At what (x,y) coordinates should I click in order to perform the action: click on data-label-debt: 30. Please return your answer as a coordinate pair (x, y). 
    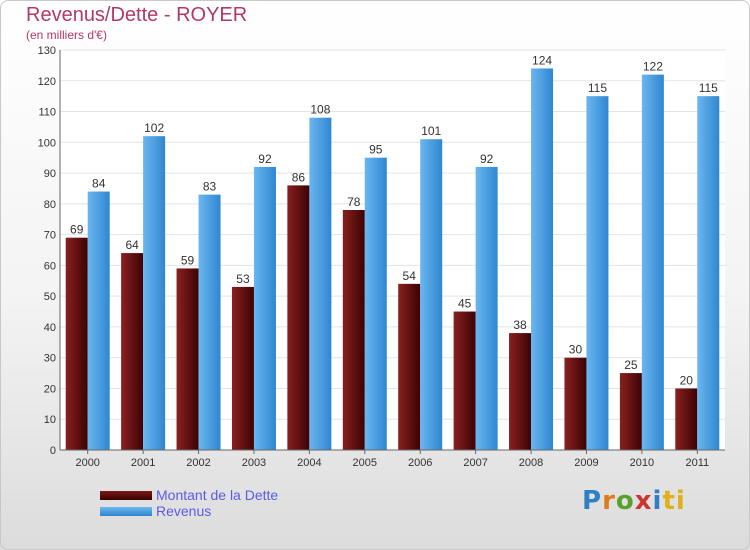
    Looking at the image, I should click on (576, 350).